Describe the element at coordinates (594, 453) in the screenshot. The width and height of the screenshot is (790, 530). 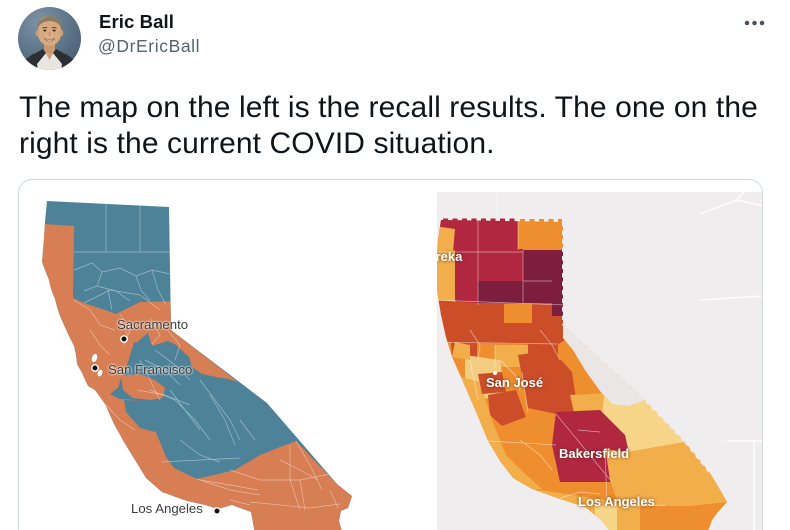
I see `svg-text: Bakersfield` at that location.